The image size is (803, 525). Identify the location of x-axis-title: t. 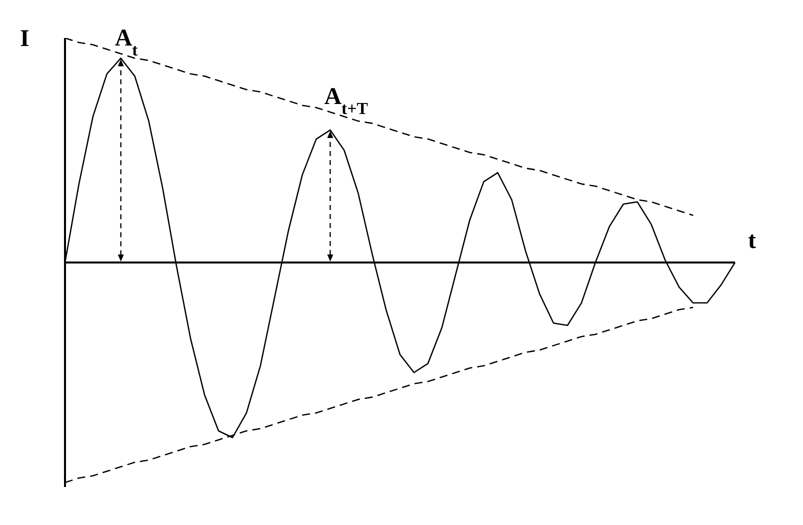
(752, 241).